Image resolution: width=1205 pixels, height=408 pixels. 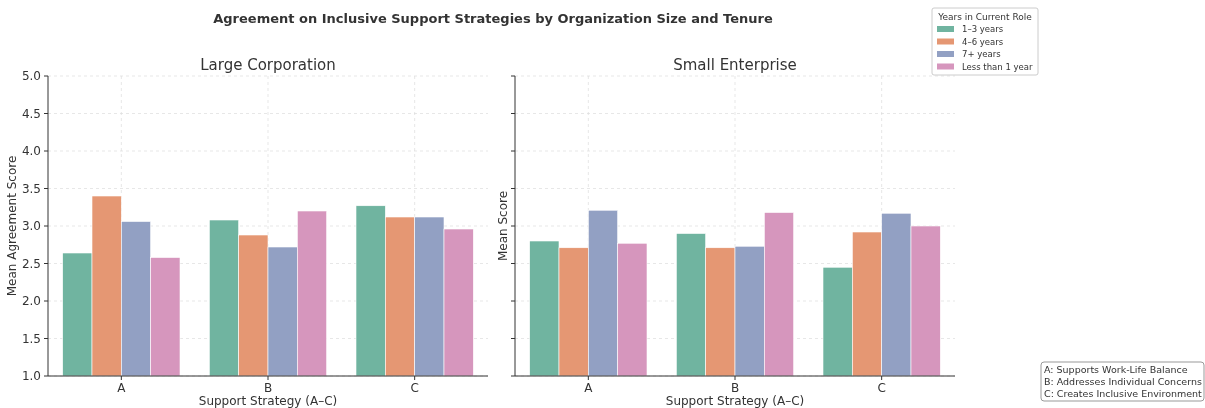 I want to click on legend-label: 4–6 years, so click(x=983, y=41).